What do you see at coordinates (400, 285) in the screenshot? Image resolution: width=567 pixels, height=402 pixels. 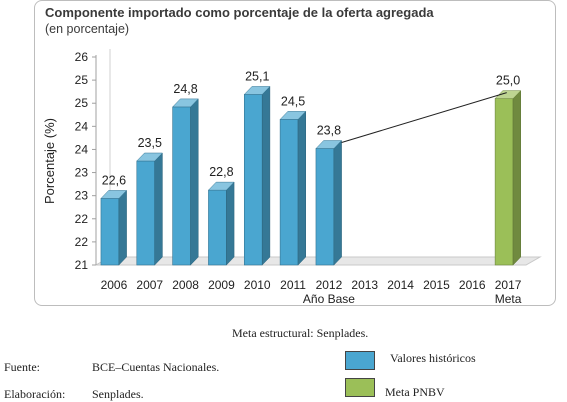 I see `x-tick-label: 2014` at bounding box center [400, 285].